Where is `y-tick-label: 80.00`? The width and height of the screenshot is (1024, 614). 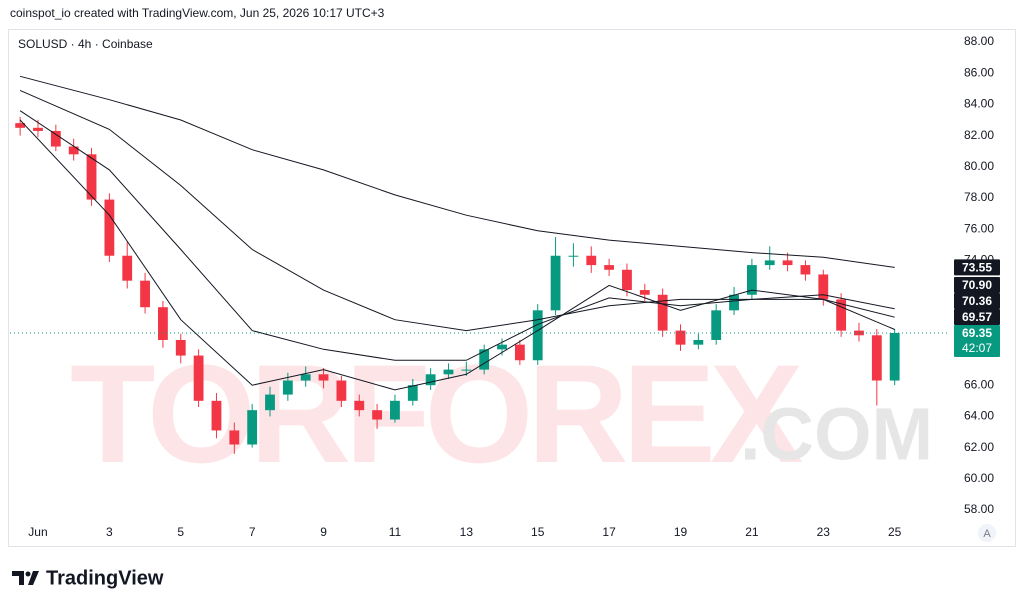 y-tick-label: 80.00 is located at coordinates (979, 166).